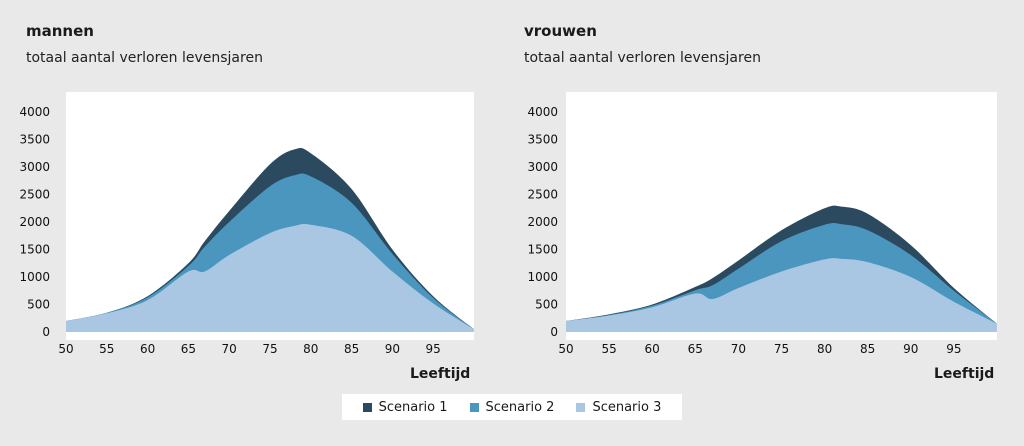 Image resolution: width=1024 pixels, height=446 pixels. Describe the element at coordinates (642, 58) in the screenshot. I see `panel-subtitle-vrouwen: totaal aantal verloren levensjaren` at that location.